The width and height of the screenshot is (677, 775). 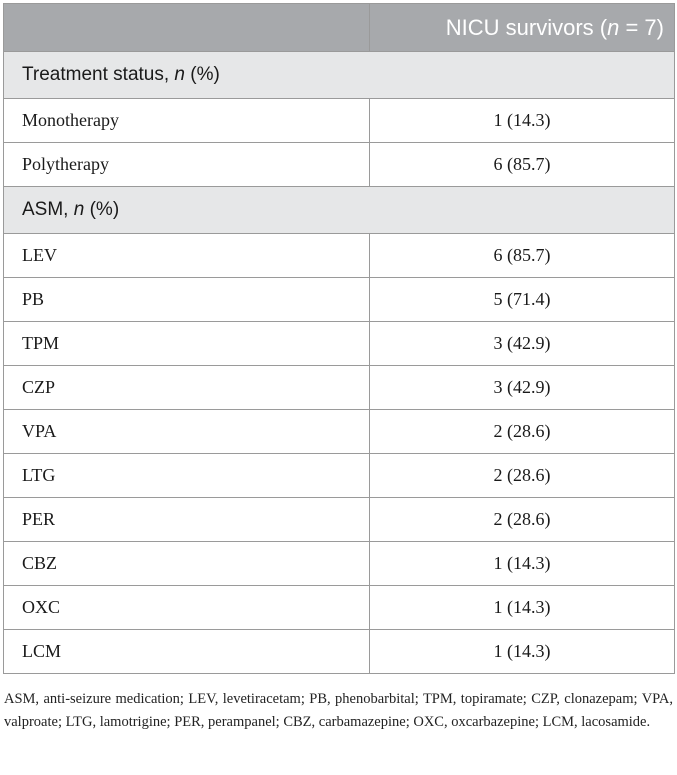 I want to click on header-suffix: = 7), so click(x=641, y=27).